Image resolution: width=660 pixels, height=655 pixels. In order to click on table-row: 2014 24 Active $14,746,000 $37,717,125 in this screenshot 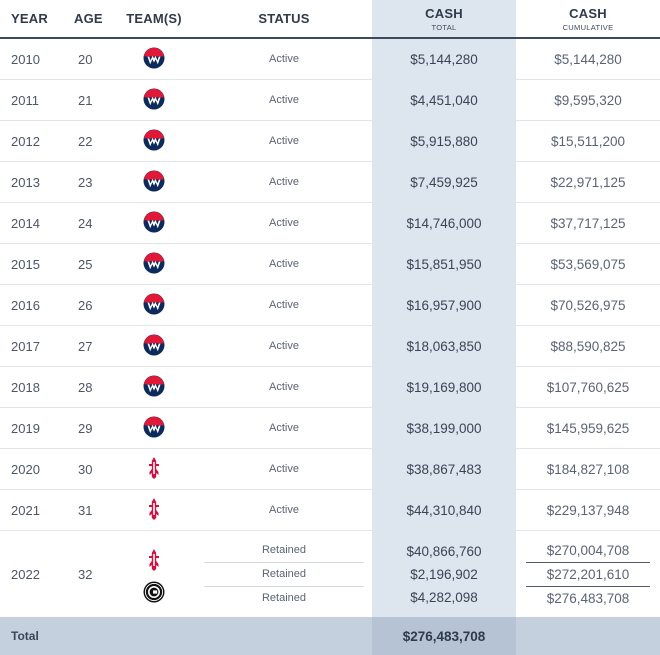, I will do `click(330, 223)`.